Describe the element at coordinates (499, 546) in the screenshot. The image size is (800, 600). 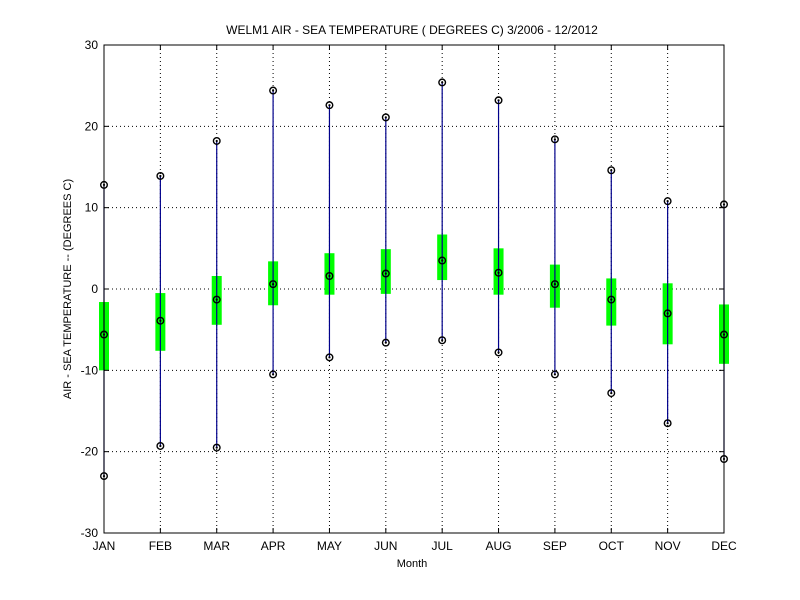
I see `x-tick-label: AUG` at that location.